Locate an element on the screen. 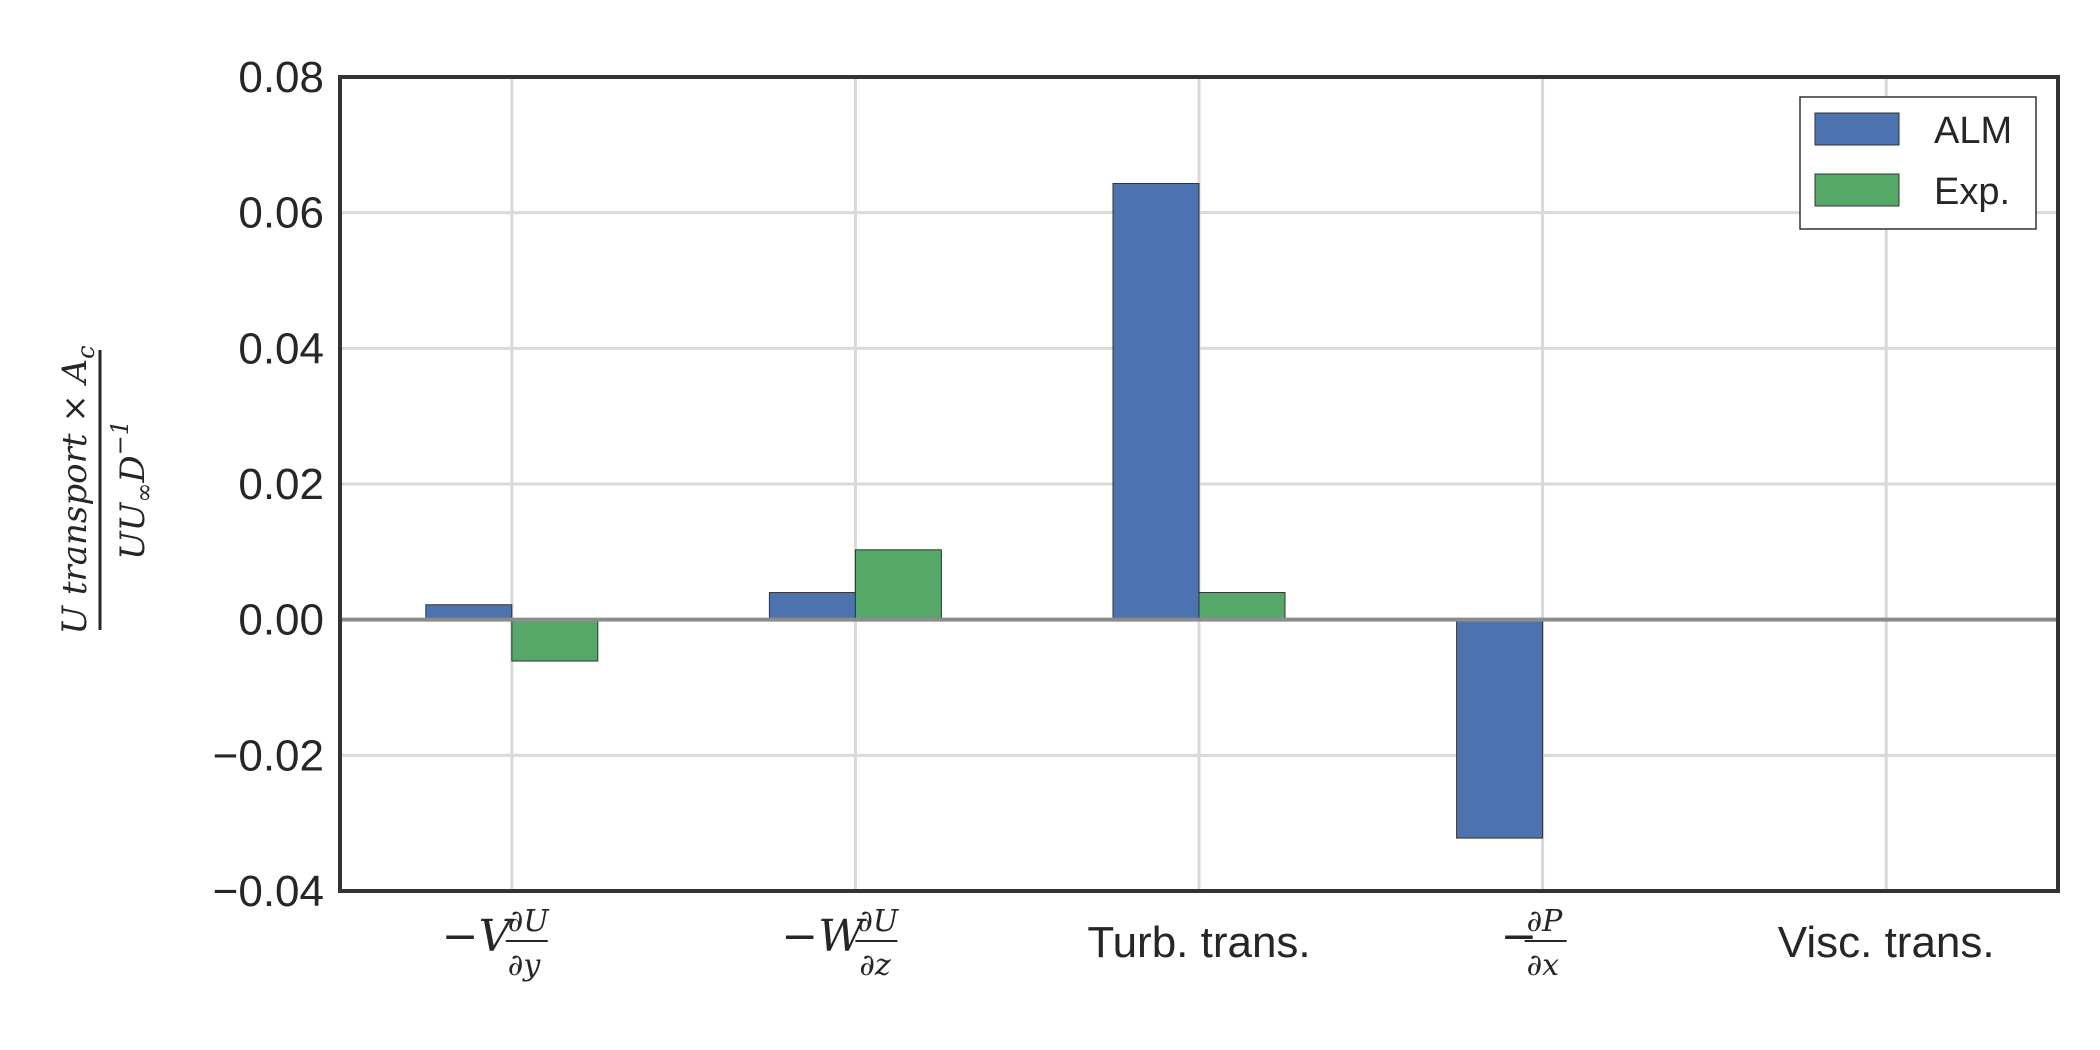 This screenshot has width=2100, height=1050. legend-label-alm: ALM is located at coordinates (1973, 131).